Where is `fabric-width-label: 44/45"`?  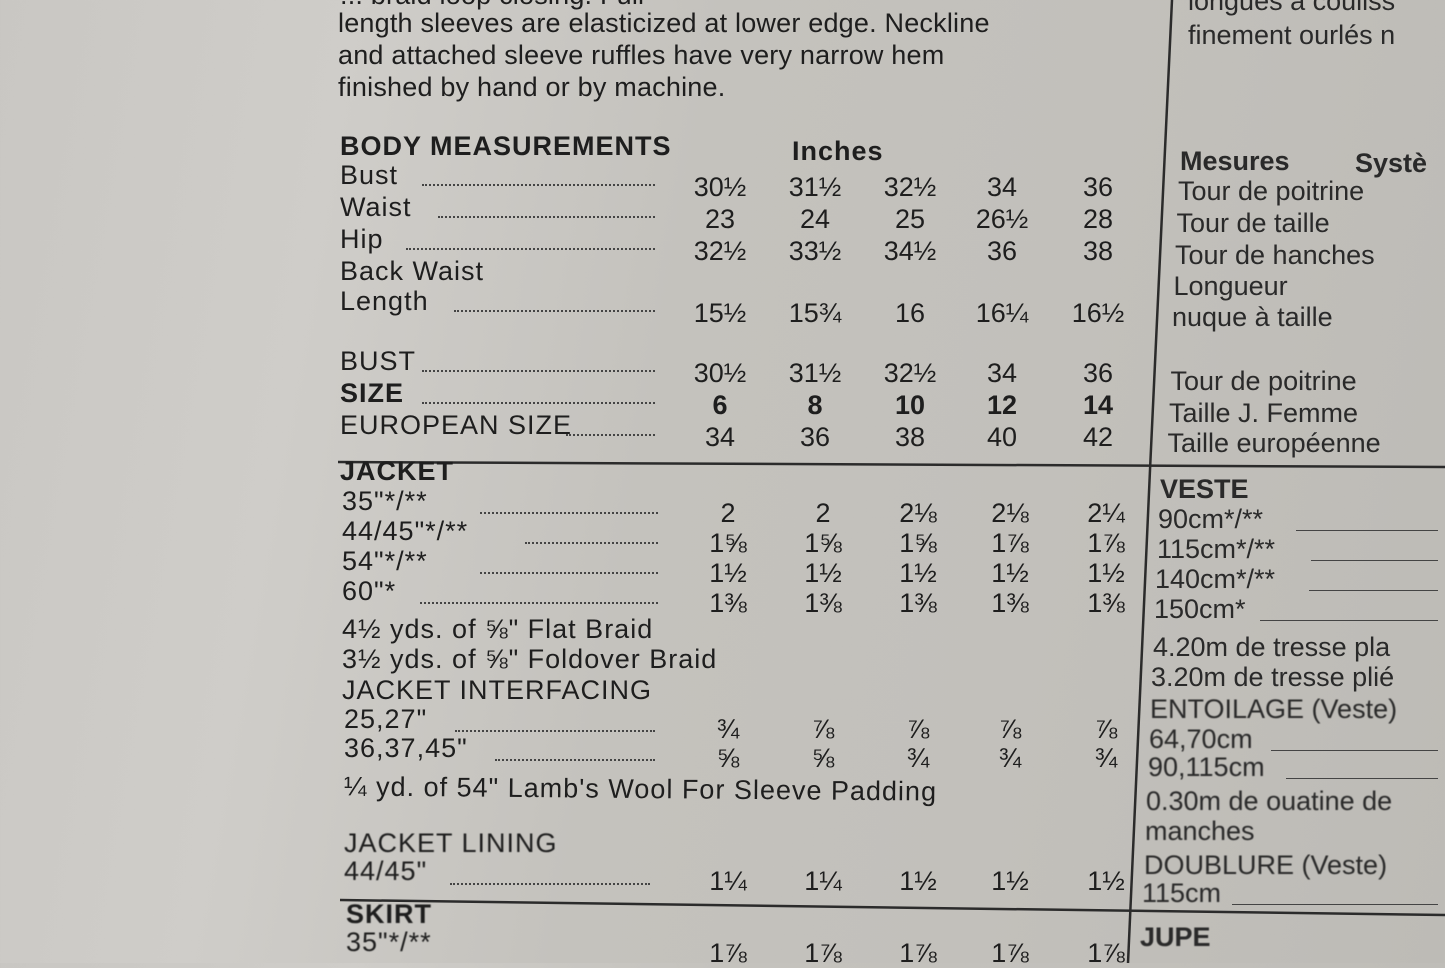
fabric-width-label: 44/45" is located at coordinates (386, 871).